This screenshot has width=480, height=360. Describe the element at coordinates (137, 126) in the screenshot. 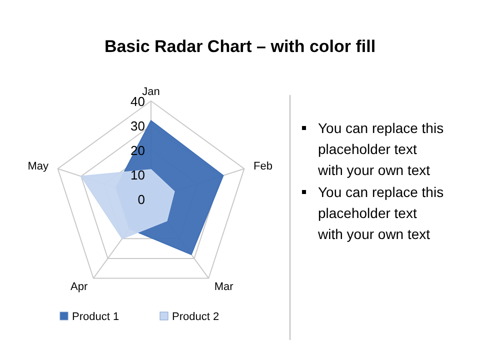

I see `y-tick-label: 30` at that location.